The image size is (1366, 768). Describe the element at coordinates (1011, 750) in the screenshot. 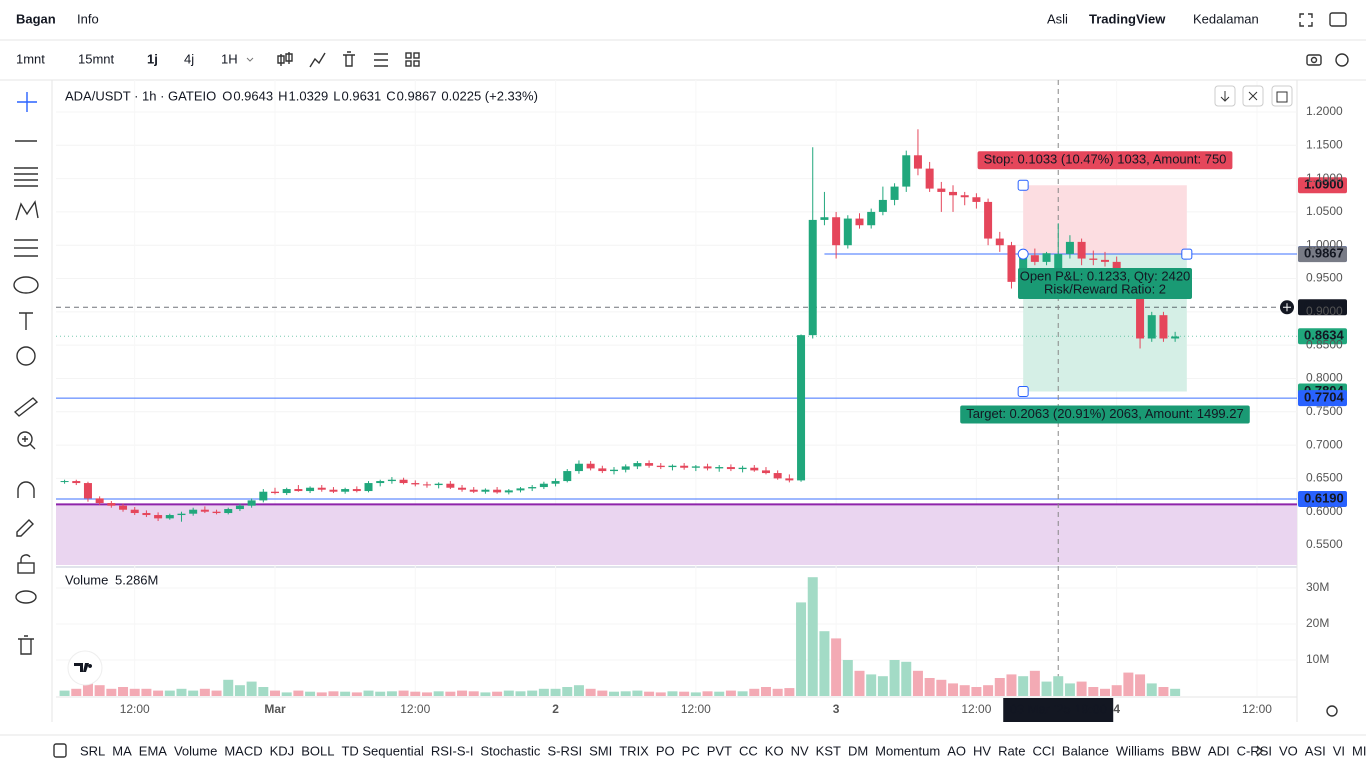

I see `indicator-button: Rate` at that location.